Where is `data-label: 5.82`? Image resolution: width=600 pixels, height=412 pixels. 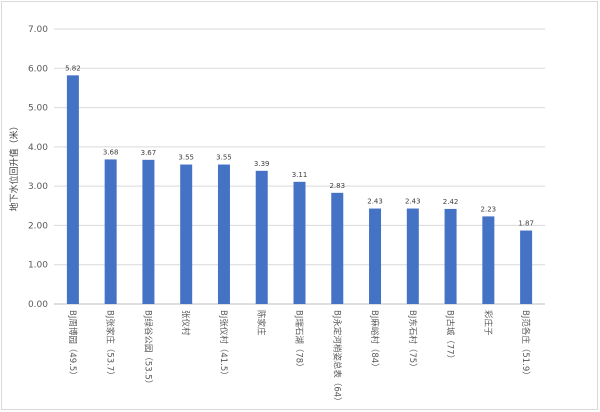
data-label: 5.82 is located at coordinates (73, 68).